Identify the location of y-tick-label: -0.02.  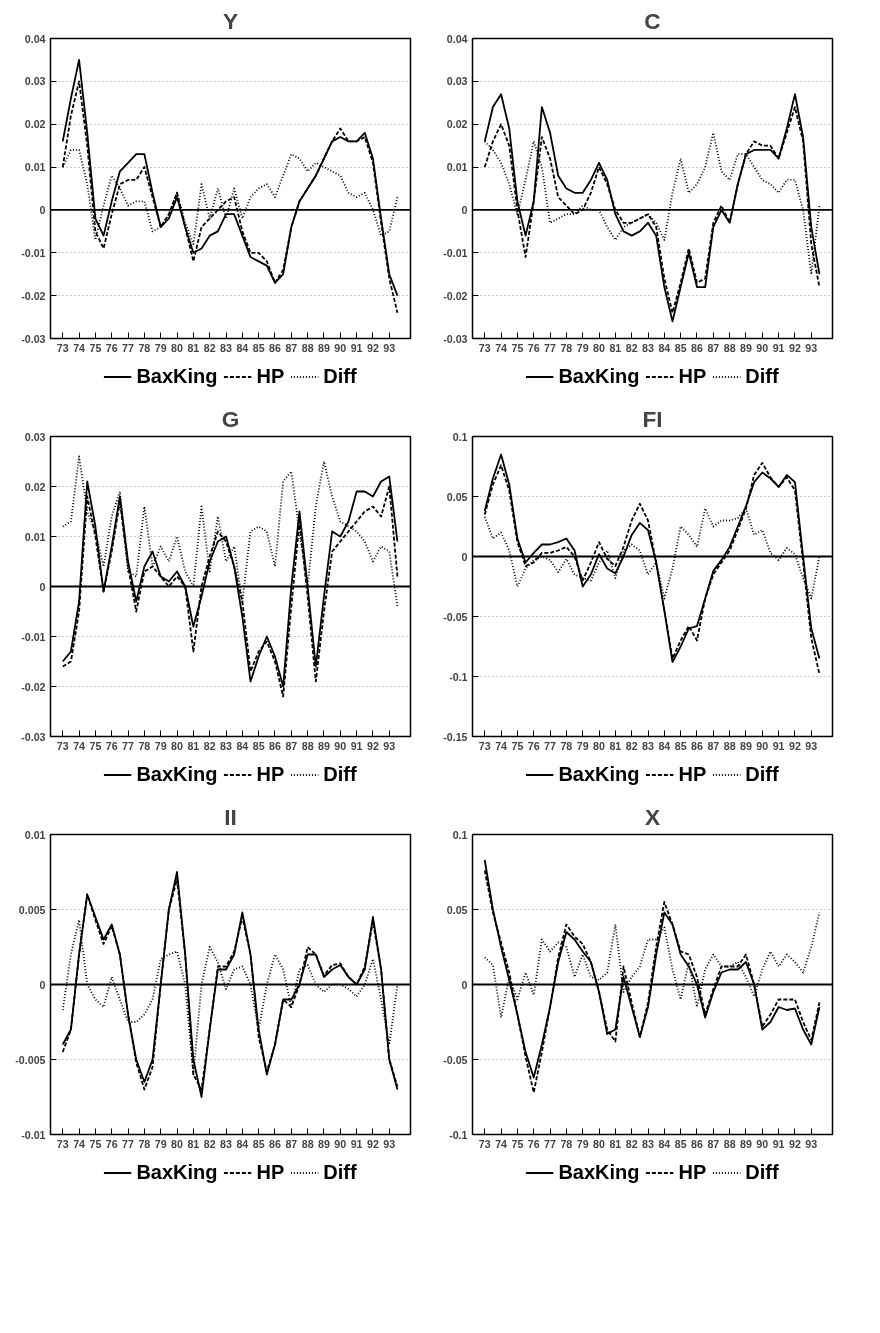
(33, 686).